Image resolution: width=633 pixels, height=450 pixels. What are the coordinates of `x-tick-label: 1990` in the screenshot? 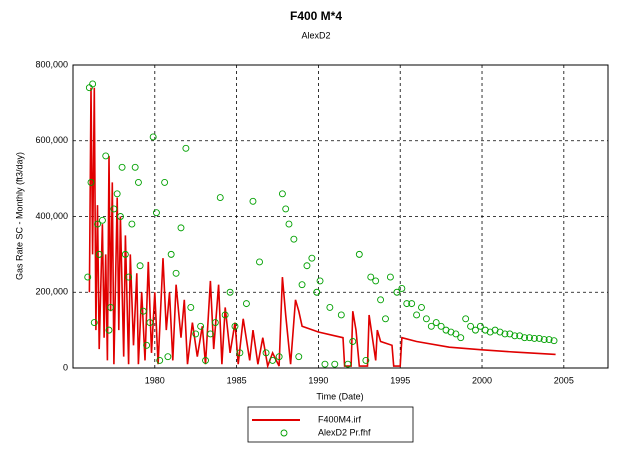 It's located at (318, 380).